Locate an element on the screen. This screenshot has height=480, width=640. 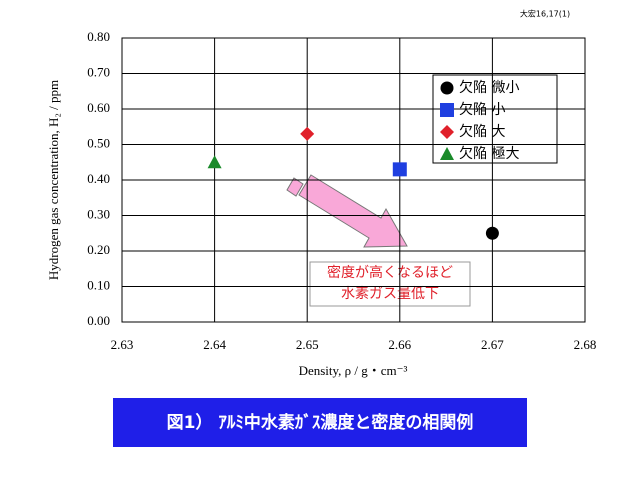
arrow is located at coordinates (353, 211).